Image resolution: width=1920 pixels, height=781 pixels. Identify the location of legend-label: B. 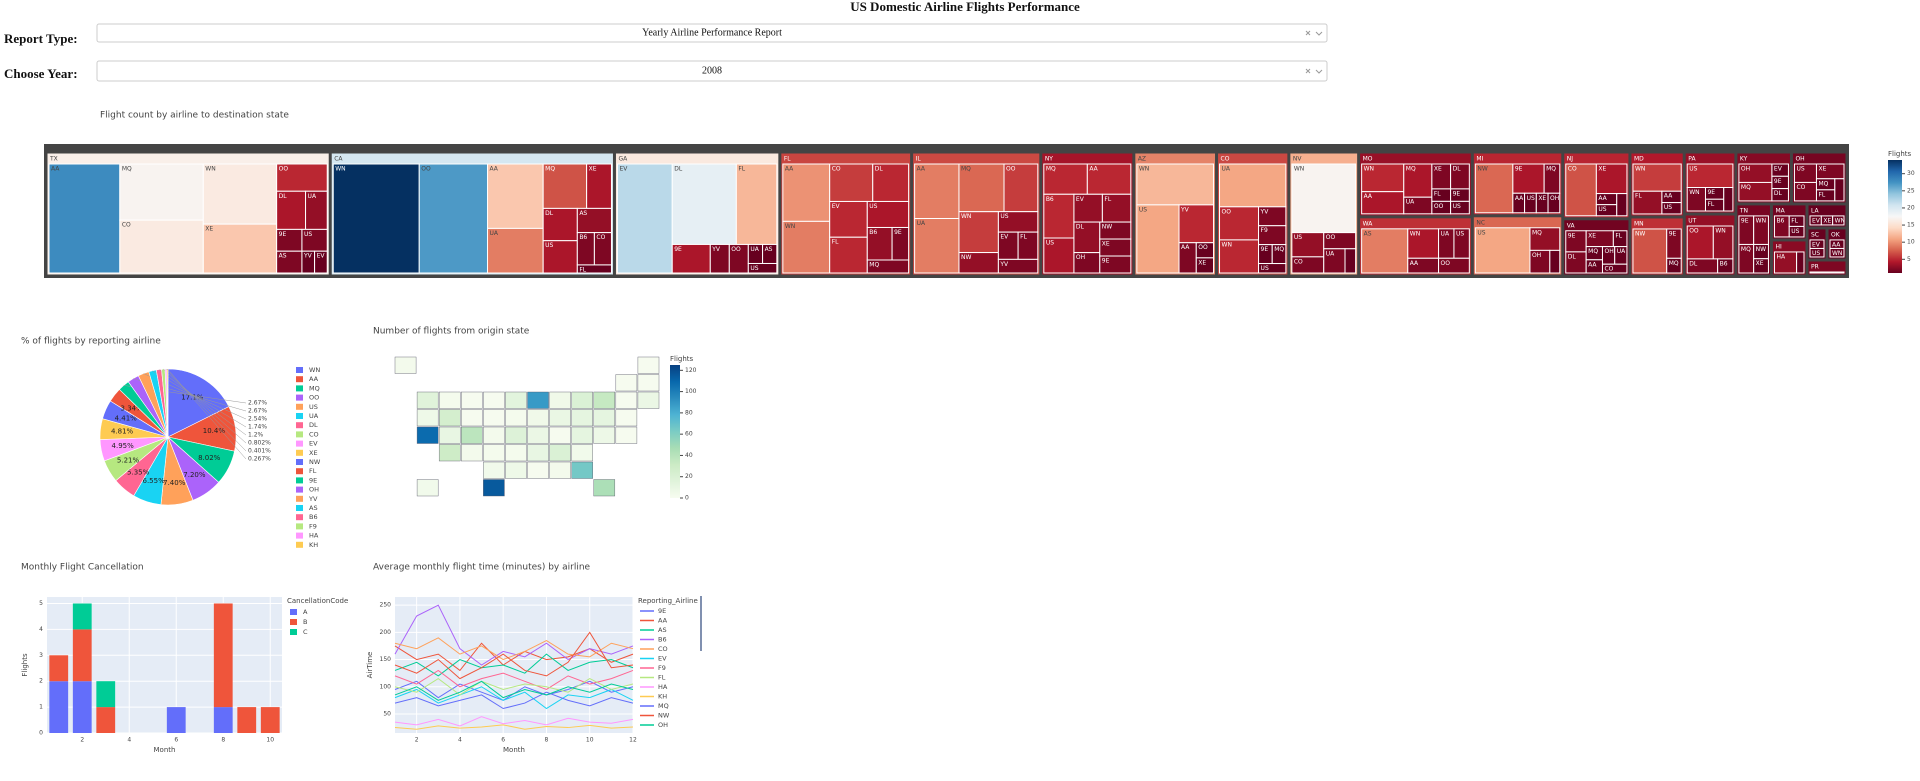
(305, 622).